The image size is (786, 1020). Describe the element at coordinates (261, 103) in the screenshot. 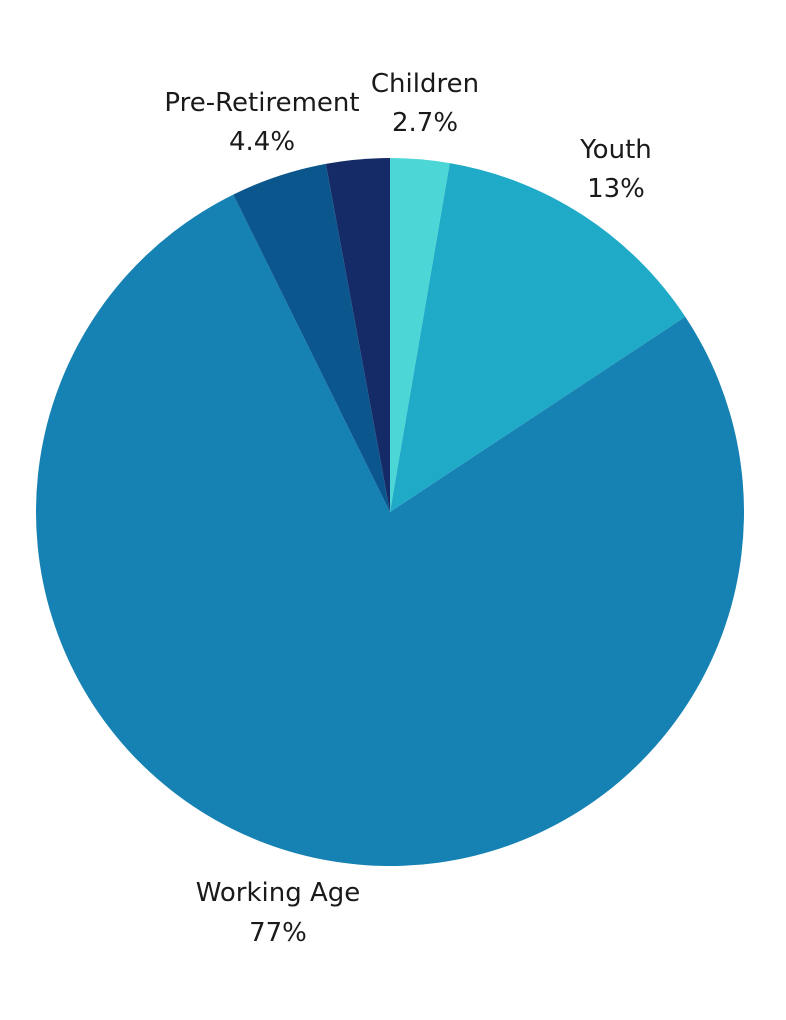

I see `slice-label-pre-retirement-name: Pre-Retirement` at that location.